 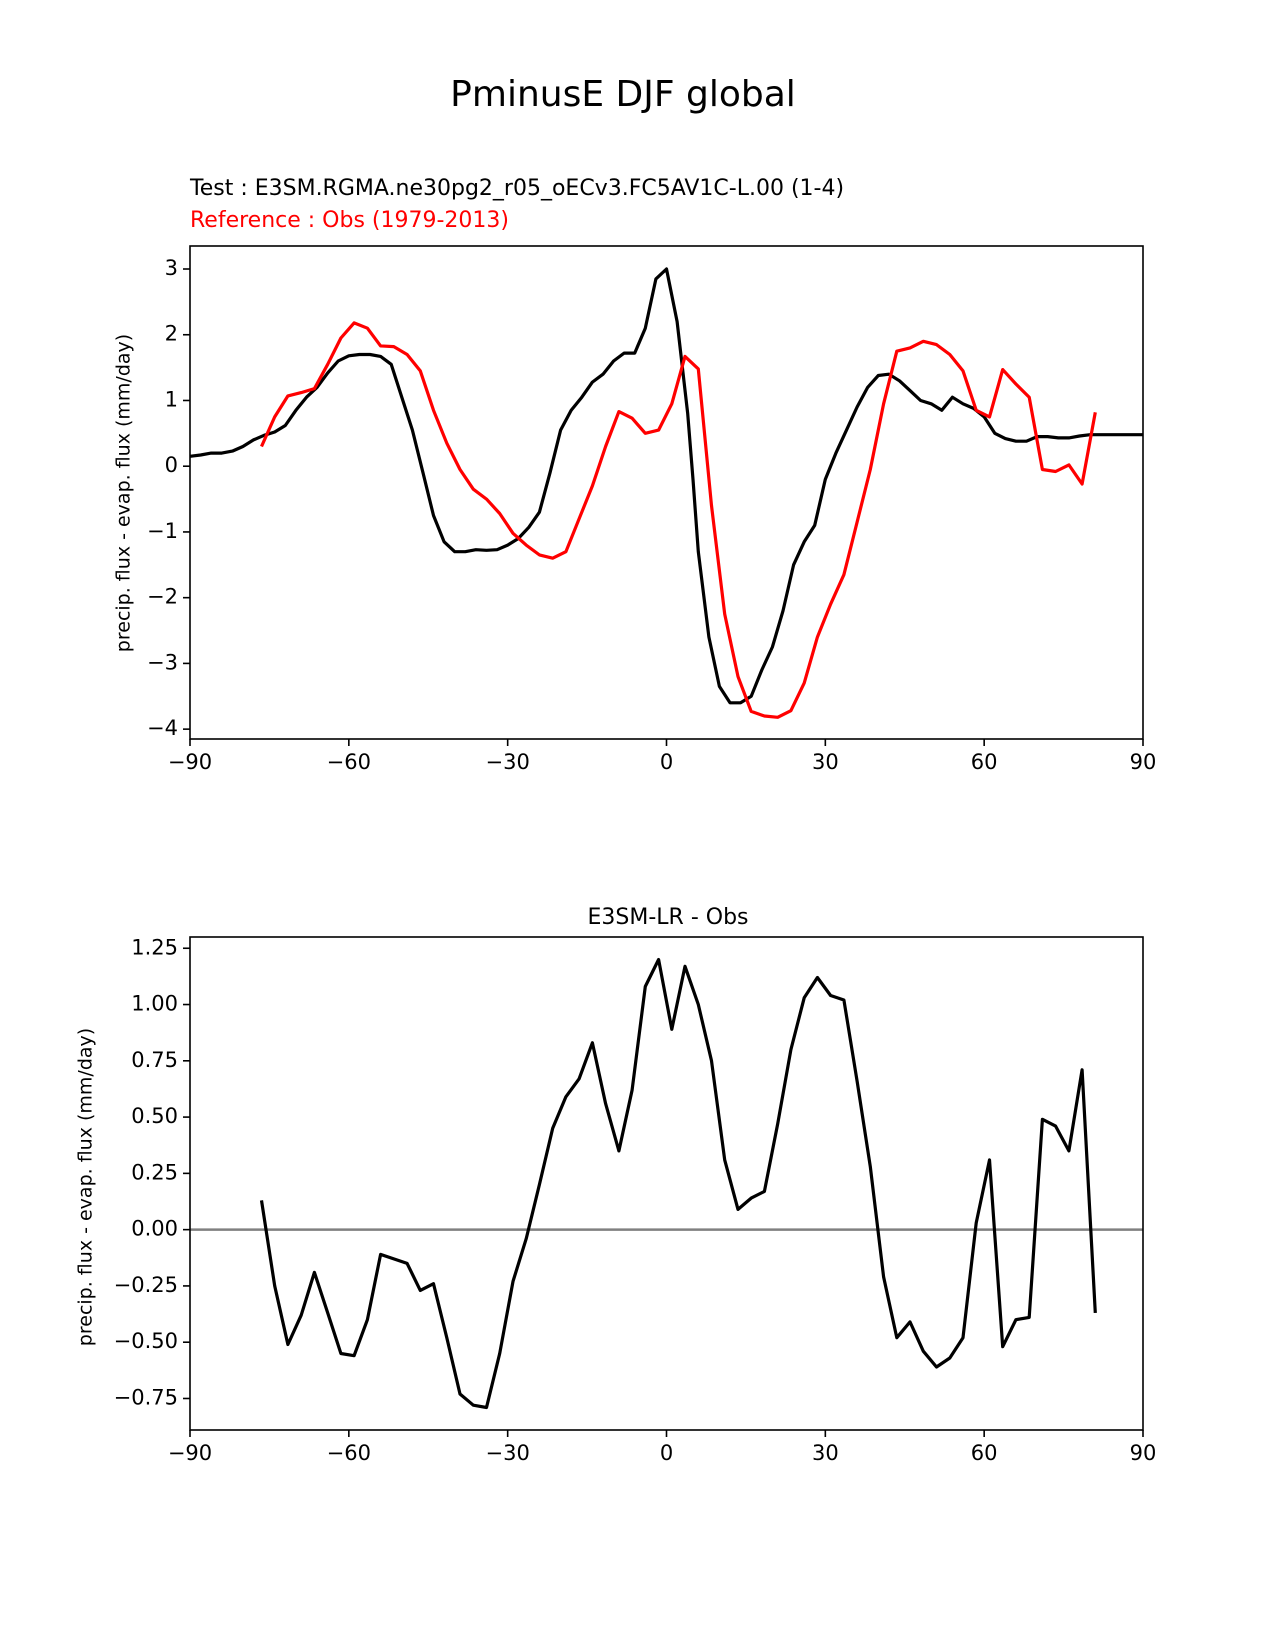 What do you see at coordinates (146, 1285) in the screenshot?
I see `bottom-y-tick-label: −0.25` at bounding box center [146, 1285].